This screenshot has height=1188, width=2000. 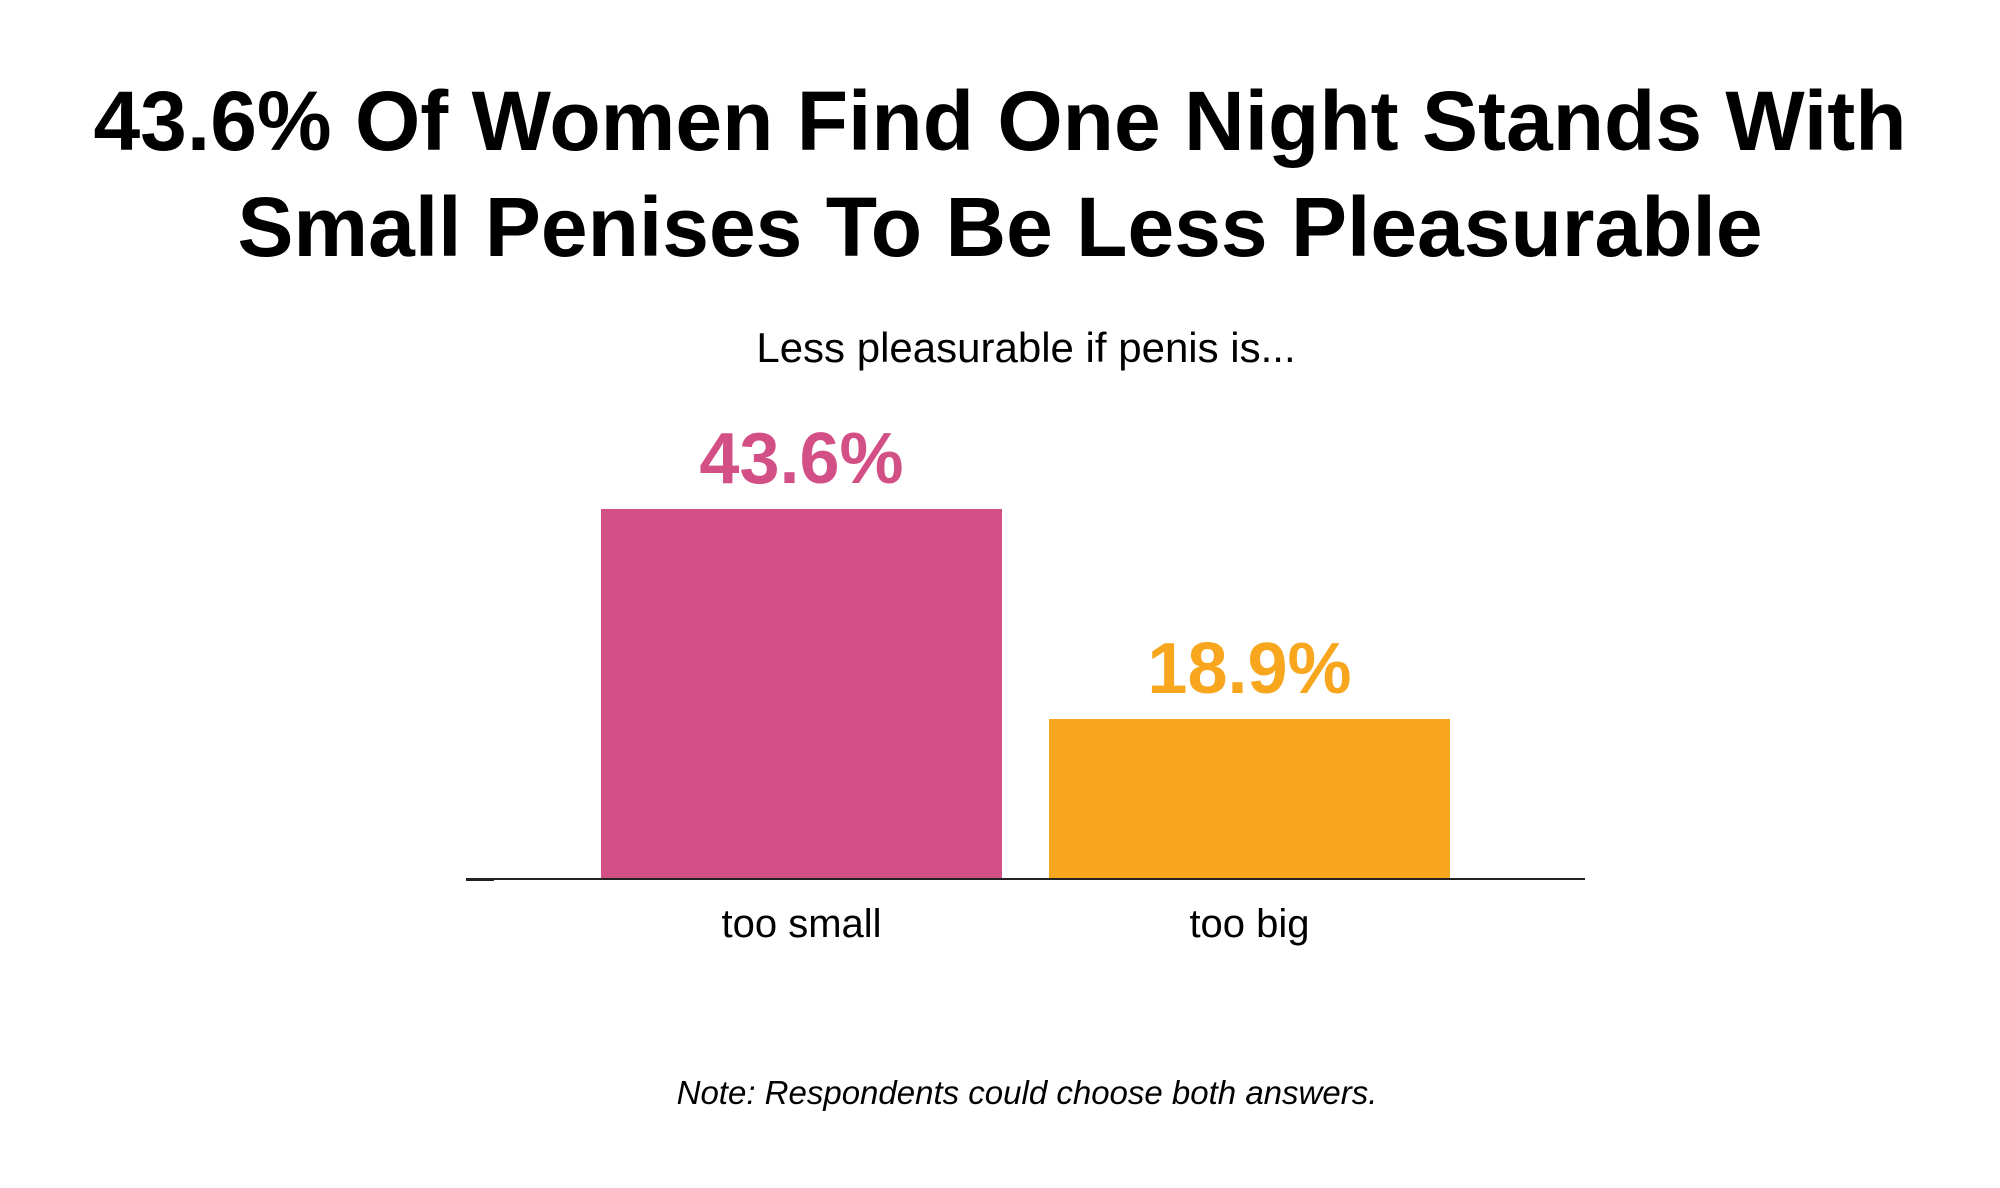 What do you see at coordinates (801, 694) in the screenshot?
I see `bar-too-small` at bounding box center [801, 694].